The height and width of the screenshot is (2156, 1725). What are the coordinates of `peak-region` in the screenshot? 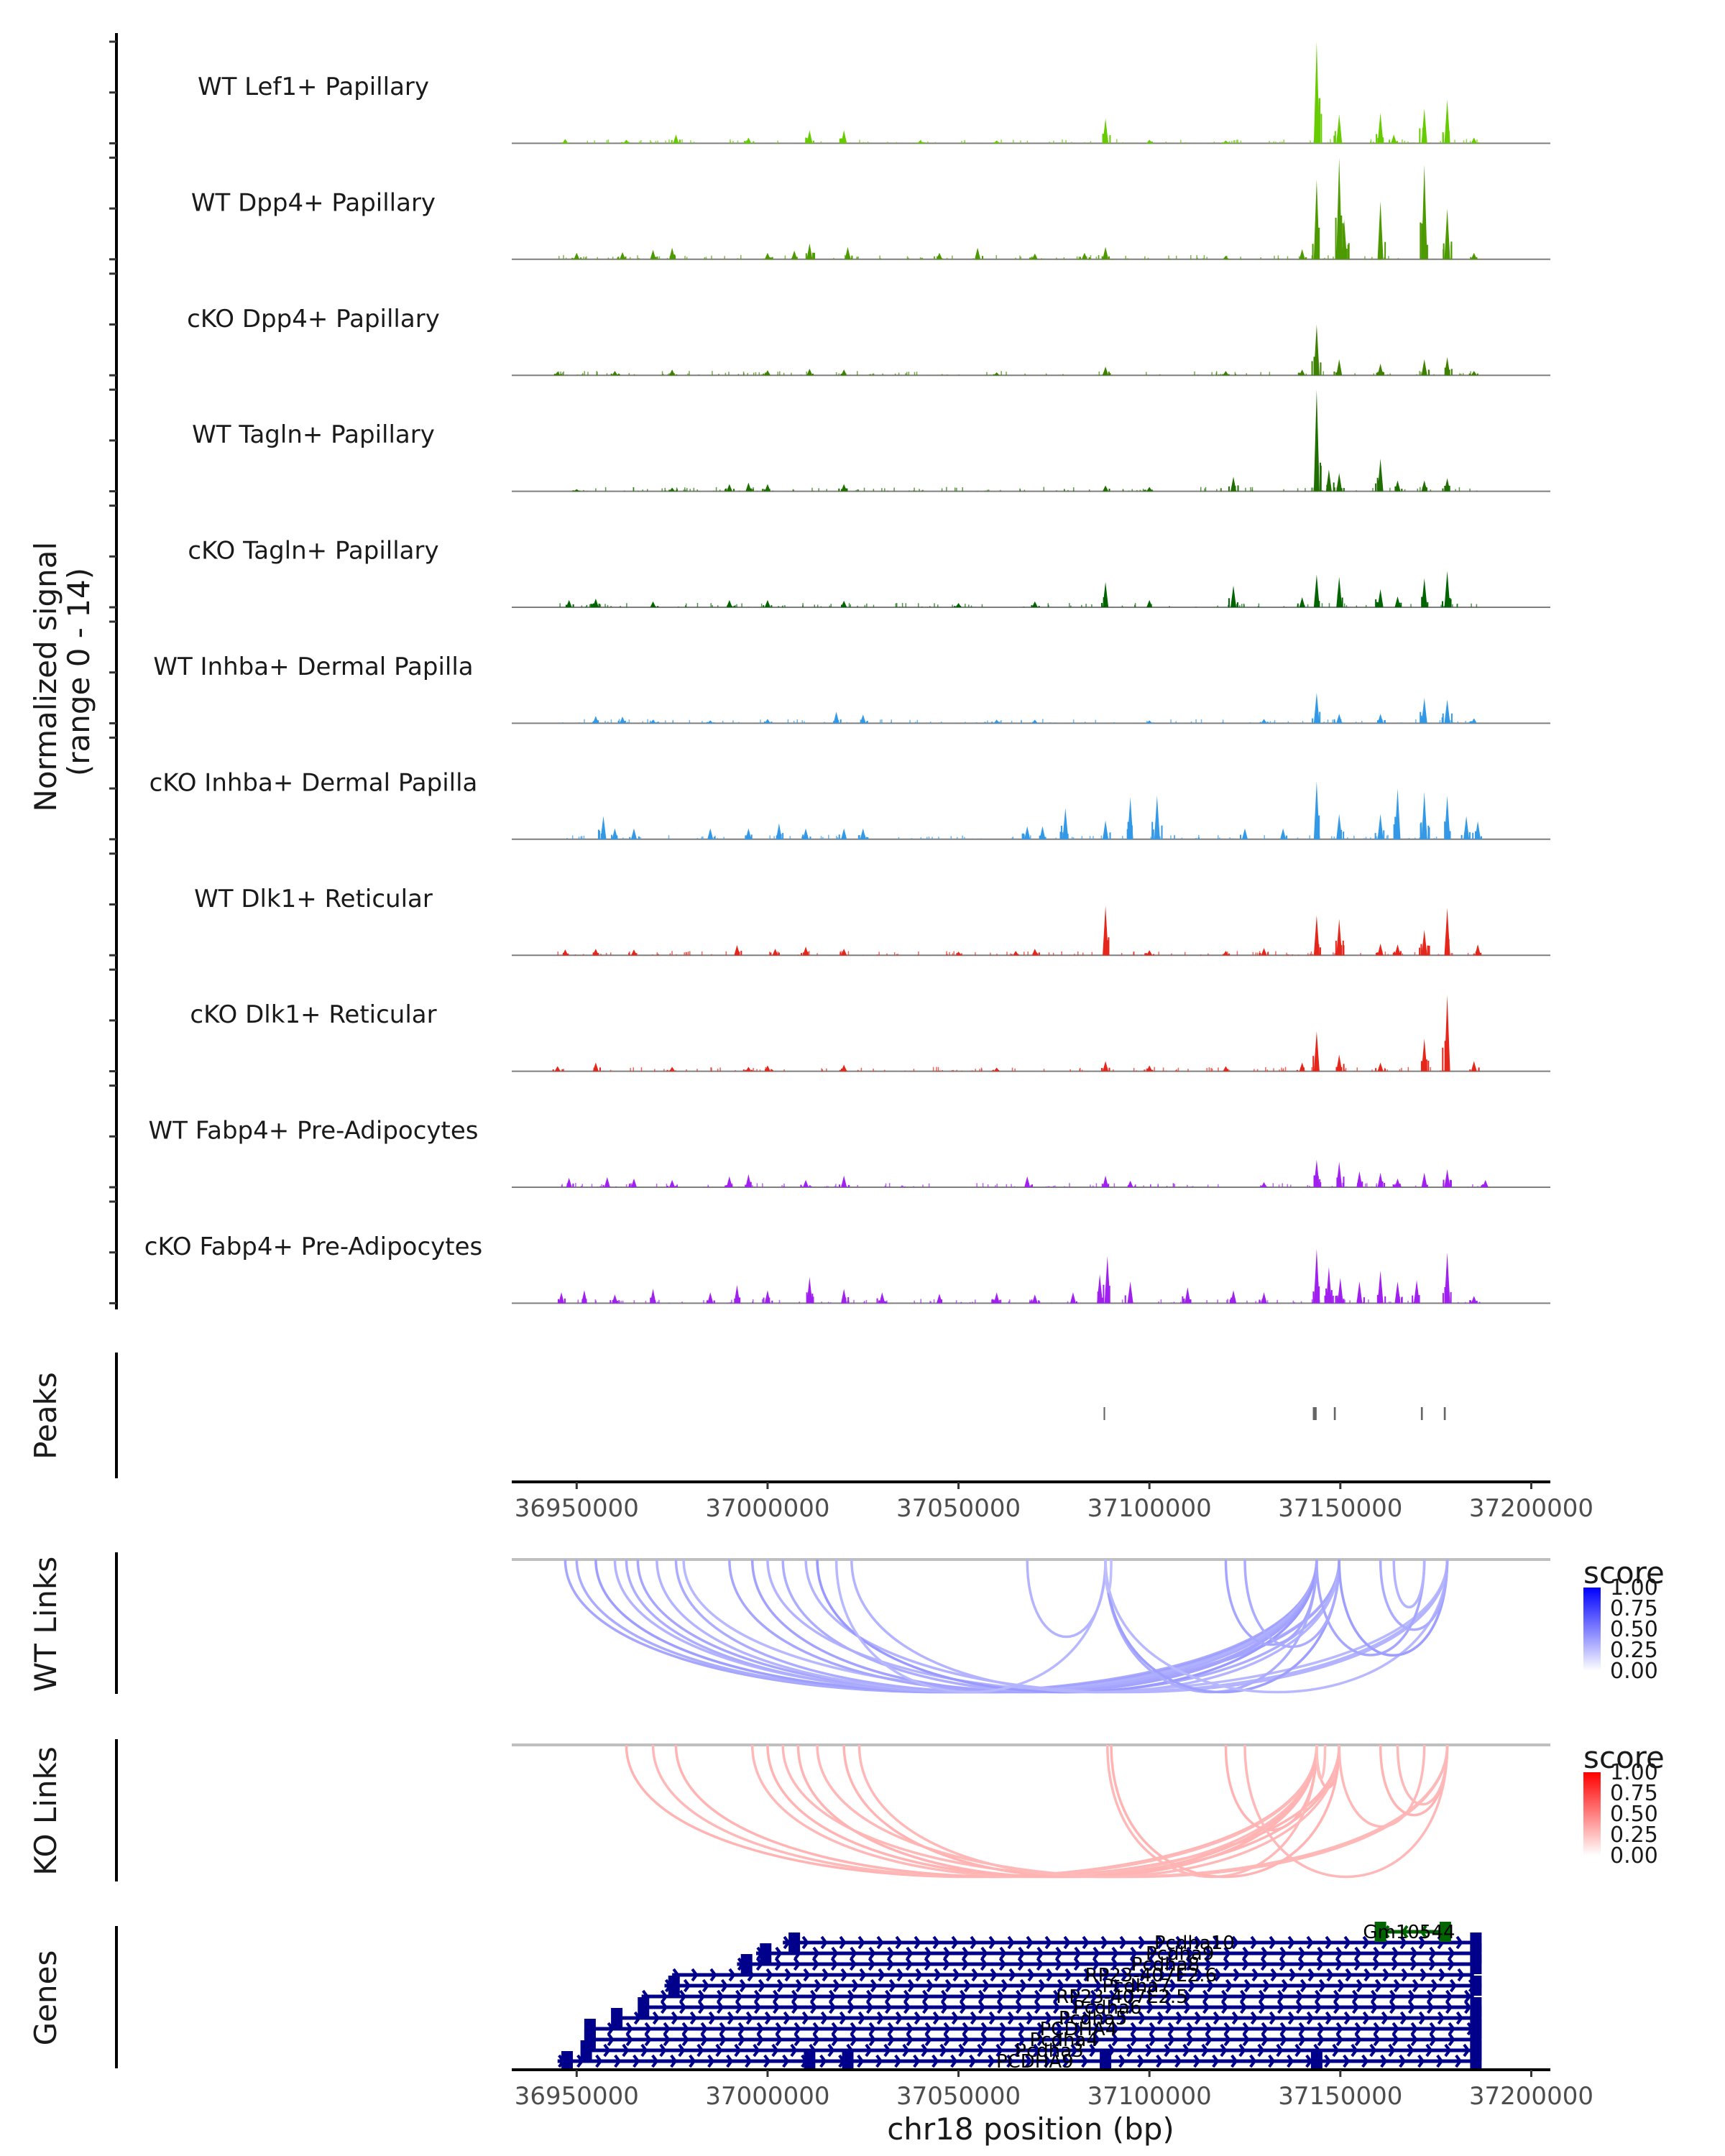 It's located at (1334, 1413).